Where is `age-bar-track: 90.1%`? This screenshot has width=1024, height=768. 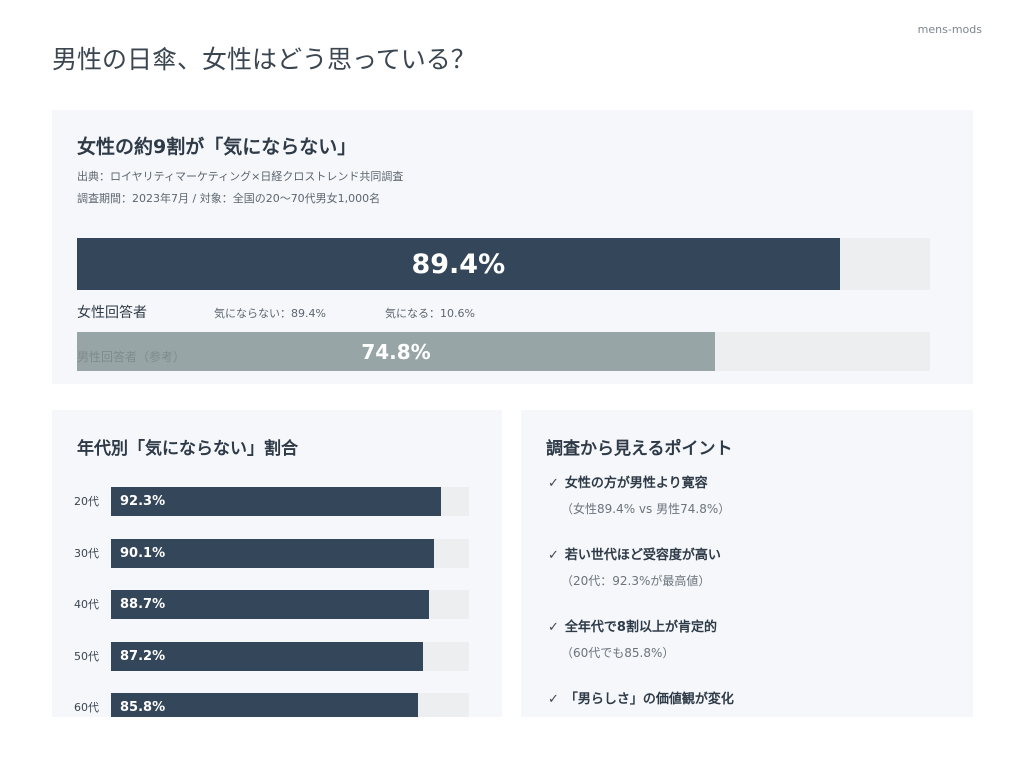
age-bar-track: 90.1% is located at coordinates (290, 553).